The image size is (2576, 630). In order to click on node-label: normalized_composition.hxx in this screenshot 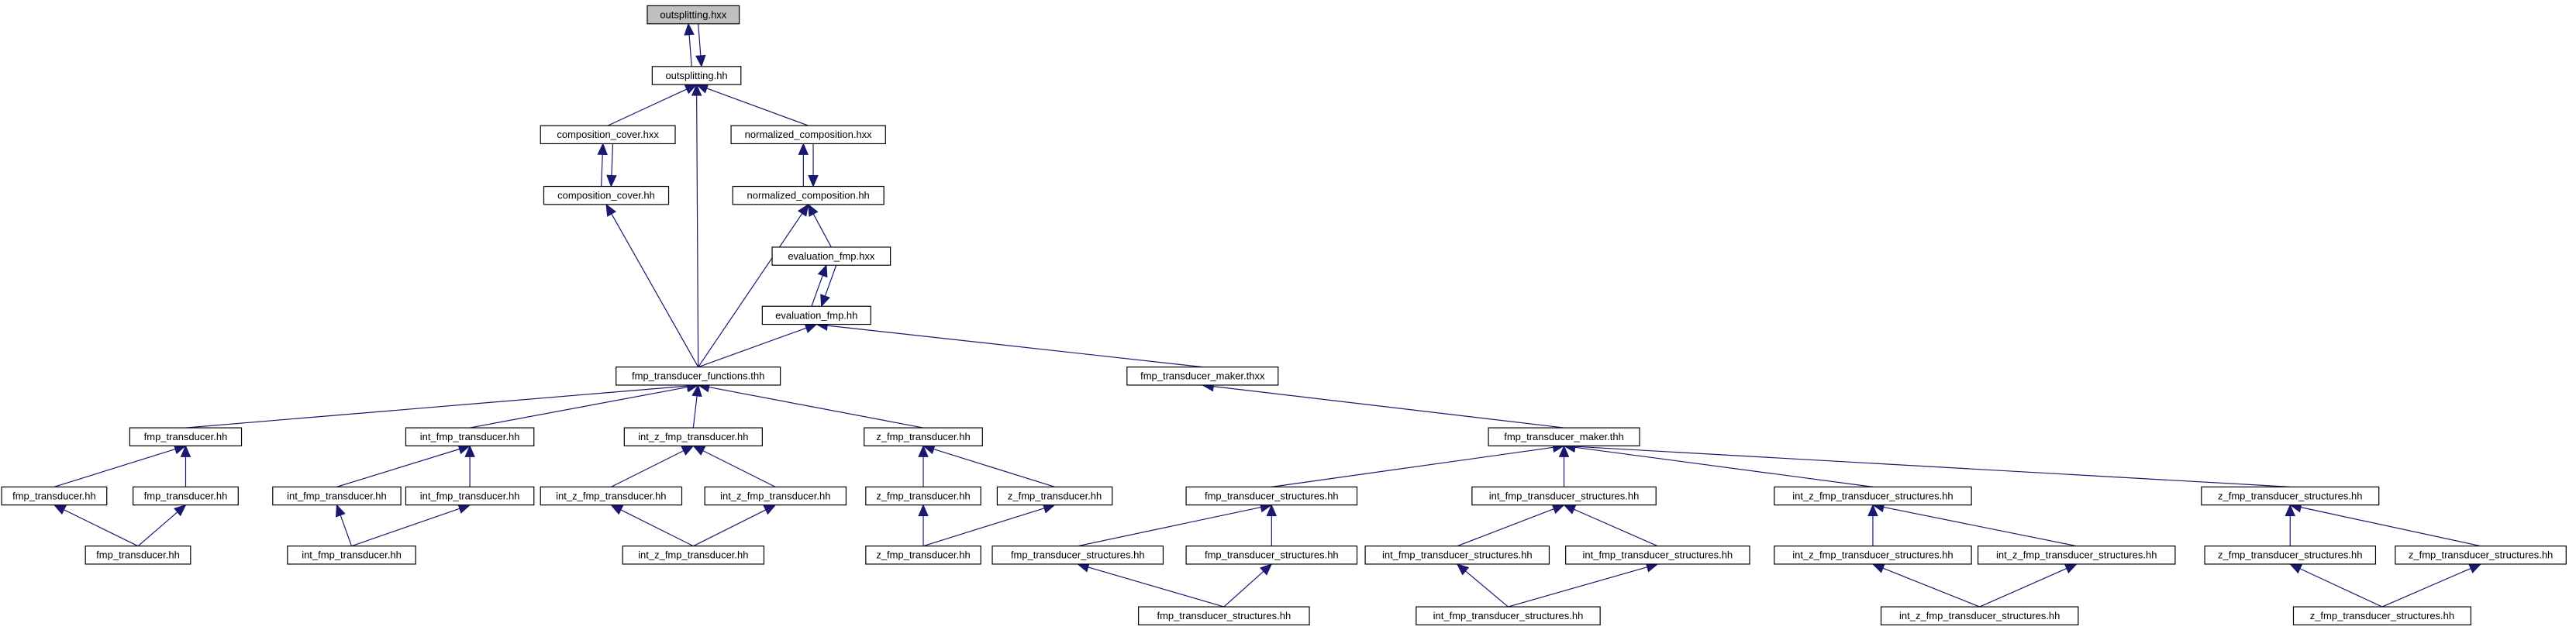, I will do `click(809, 135)`.